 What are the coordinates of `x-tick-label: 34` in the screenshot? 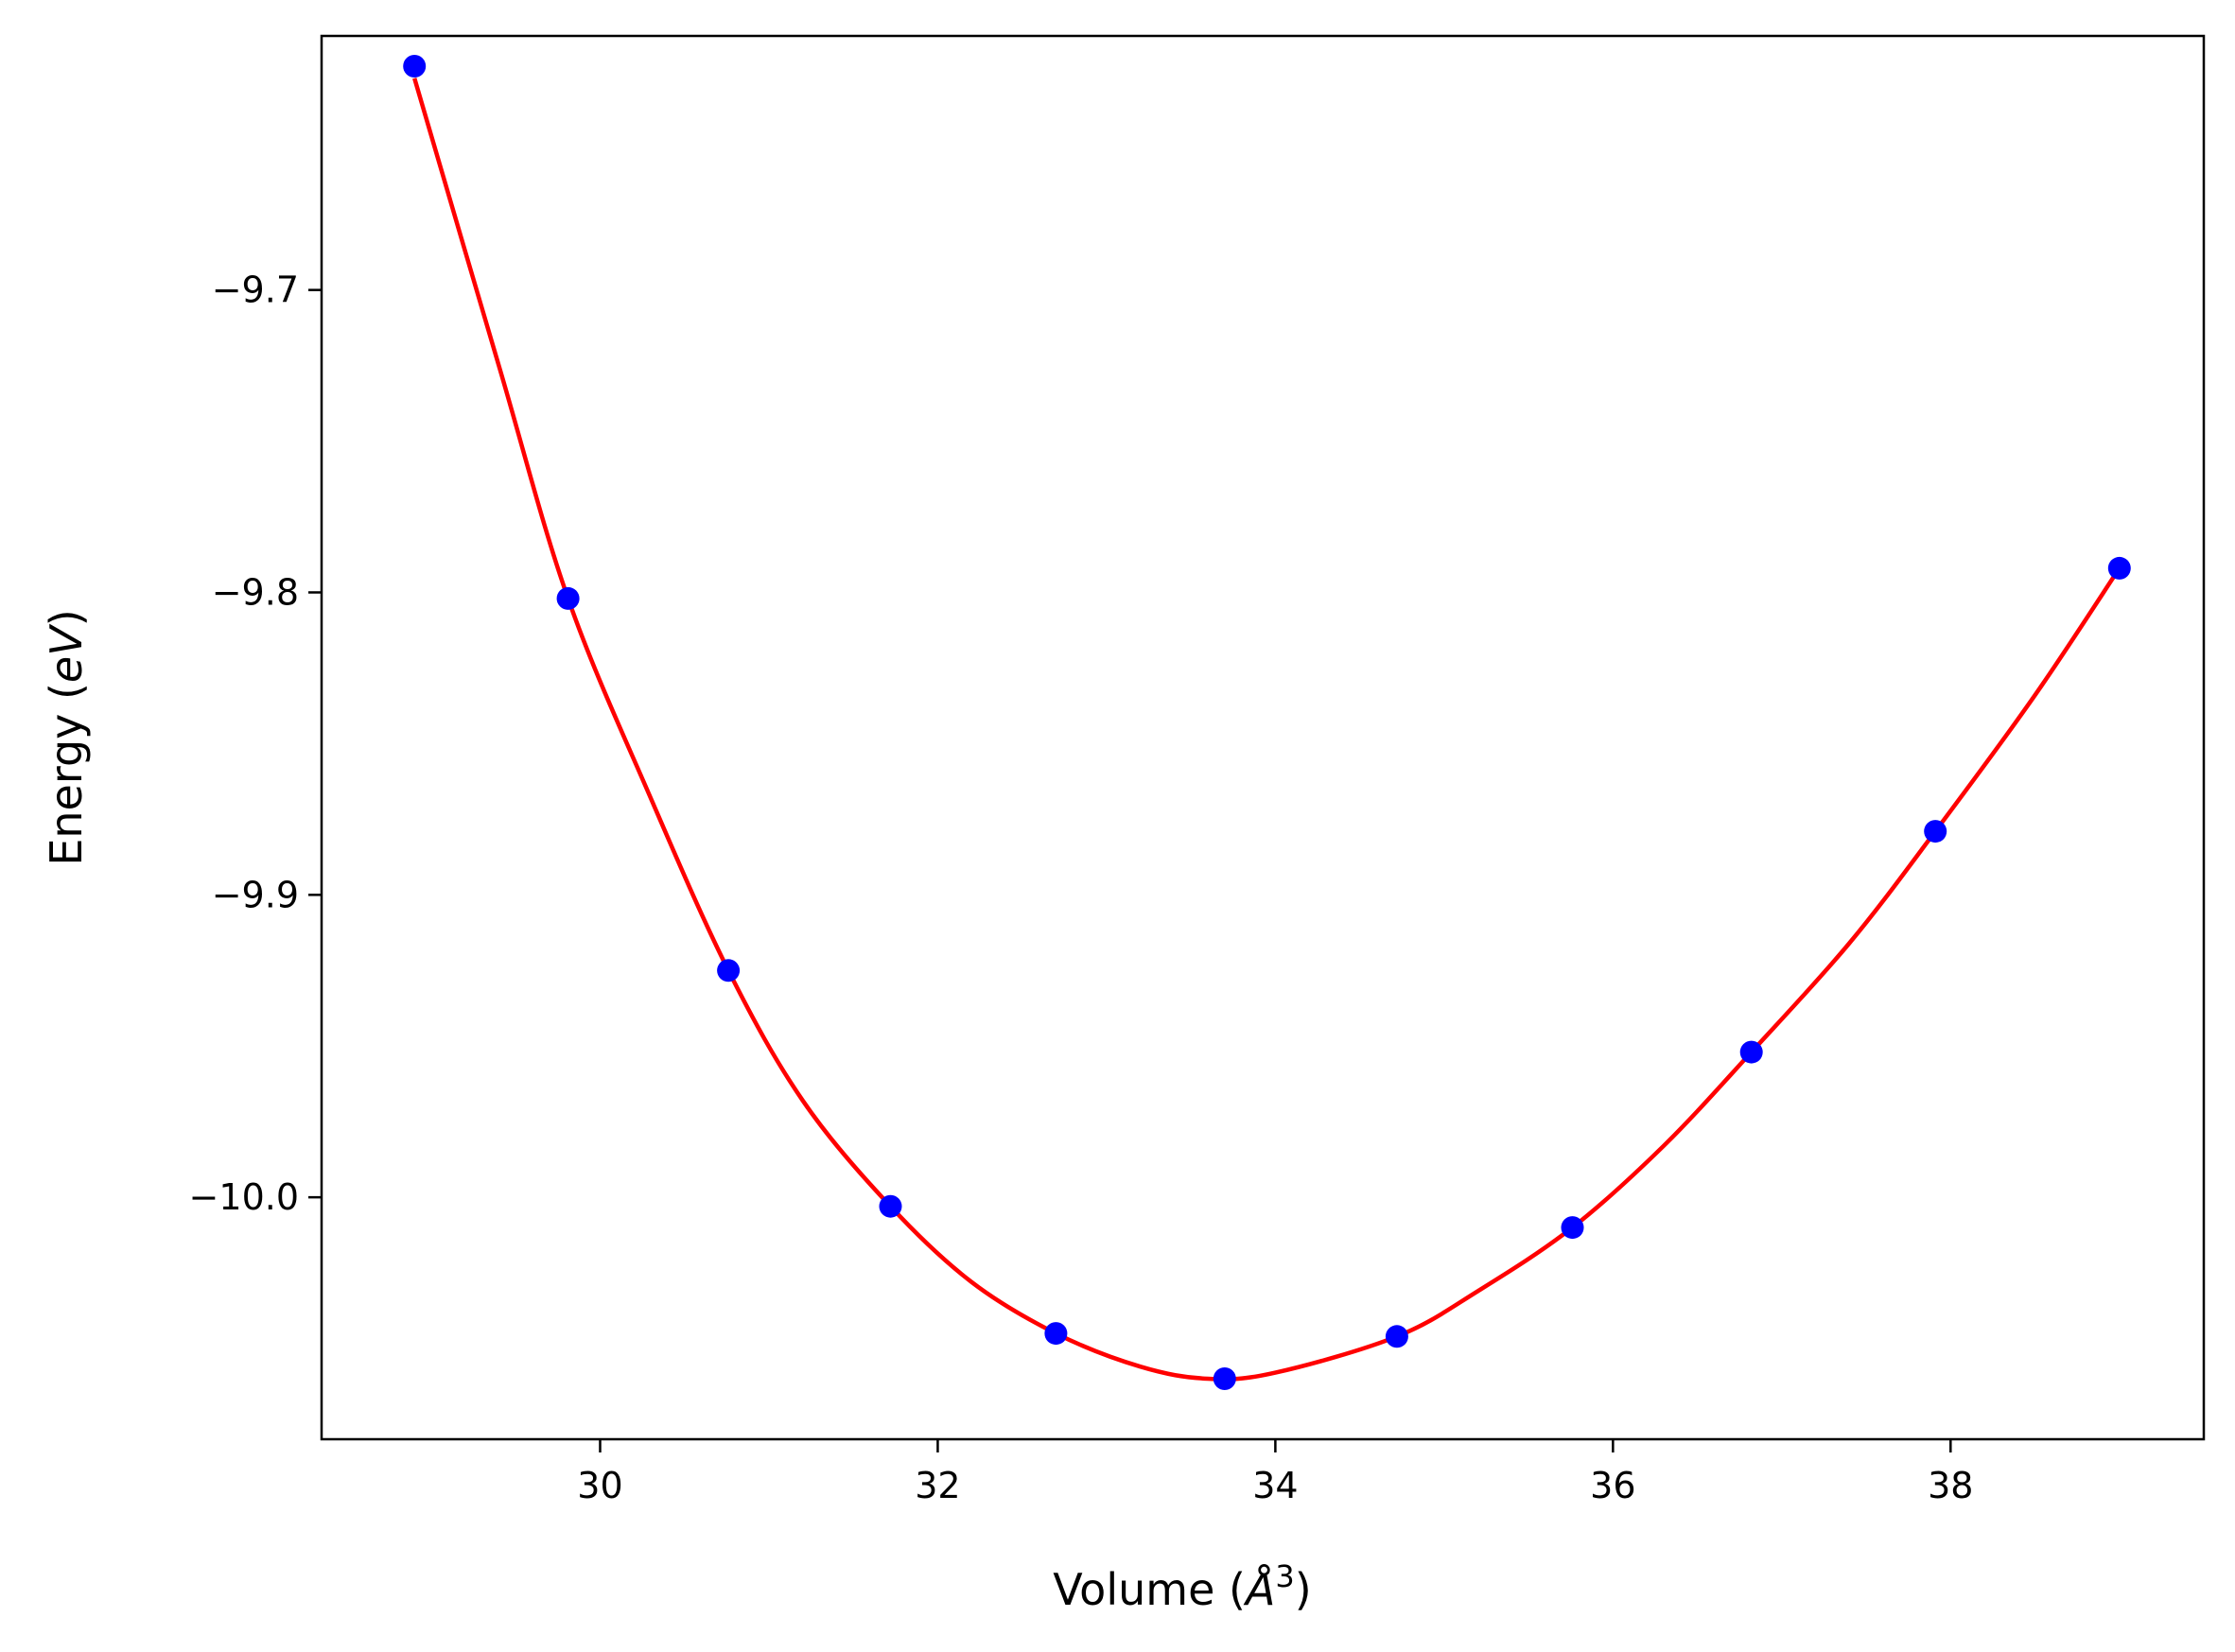 It's located at (1275, 1486).